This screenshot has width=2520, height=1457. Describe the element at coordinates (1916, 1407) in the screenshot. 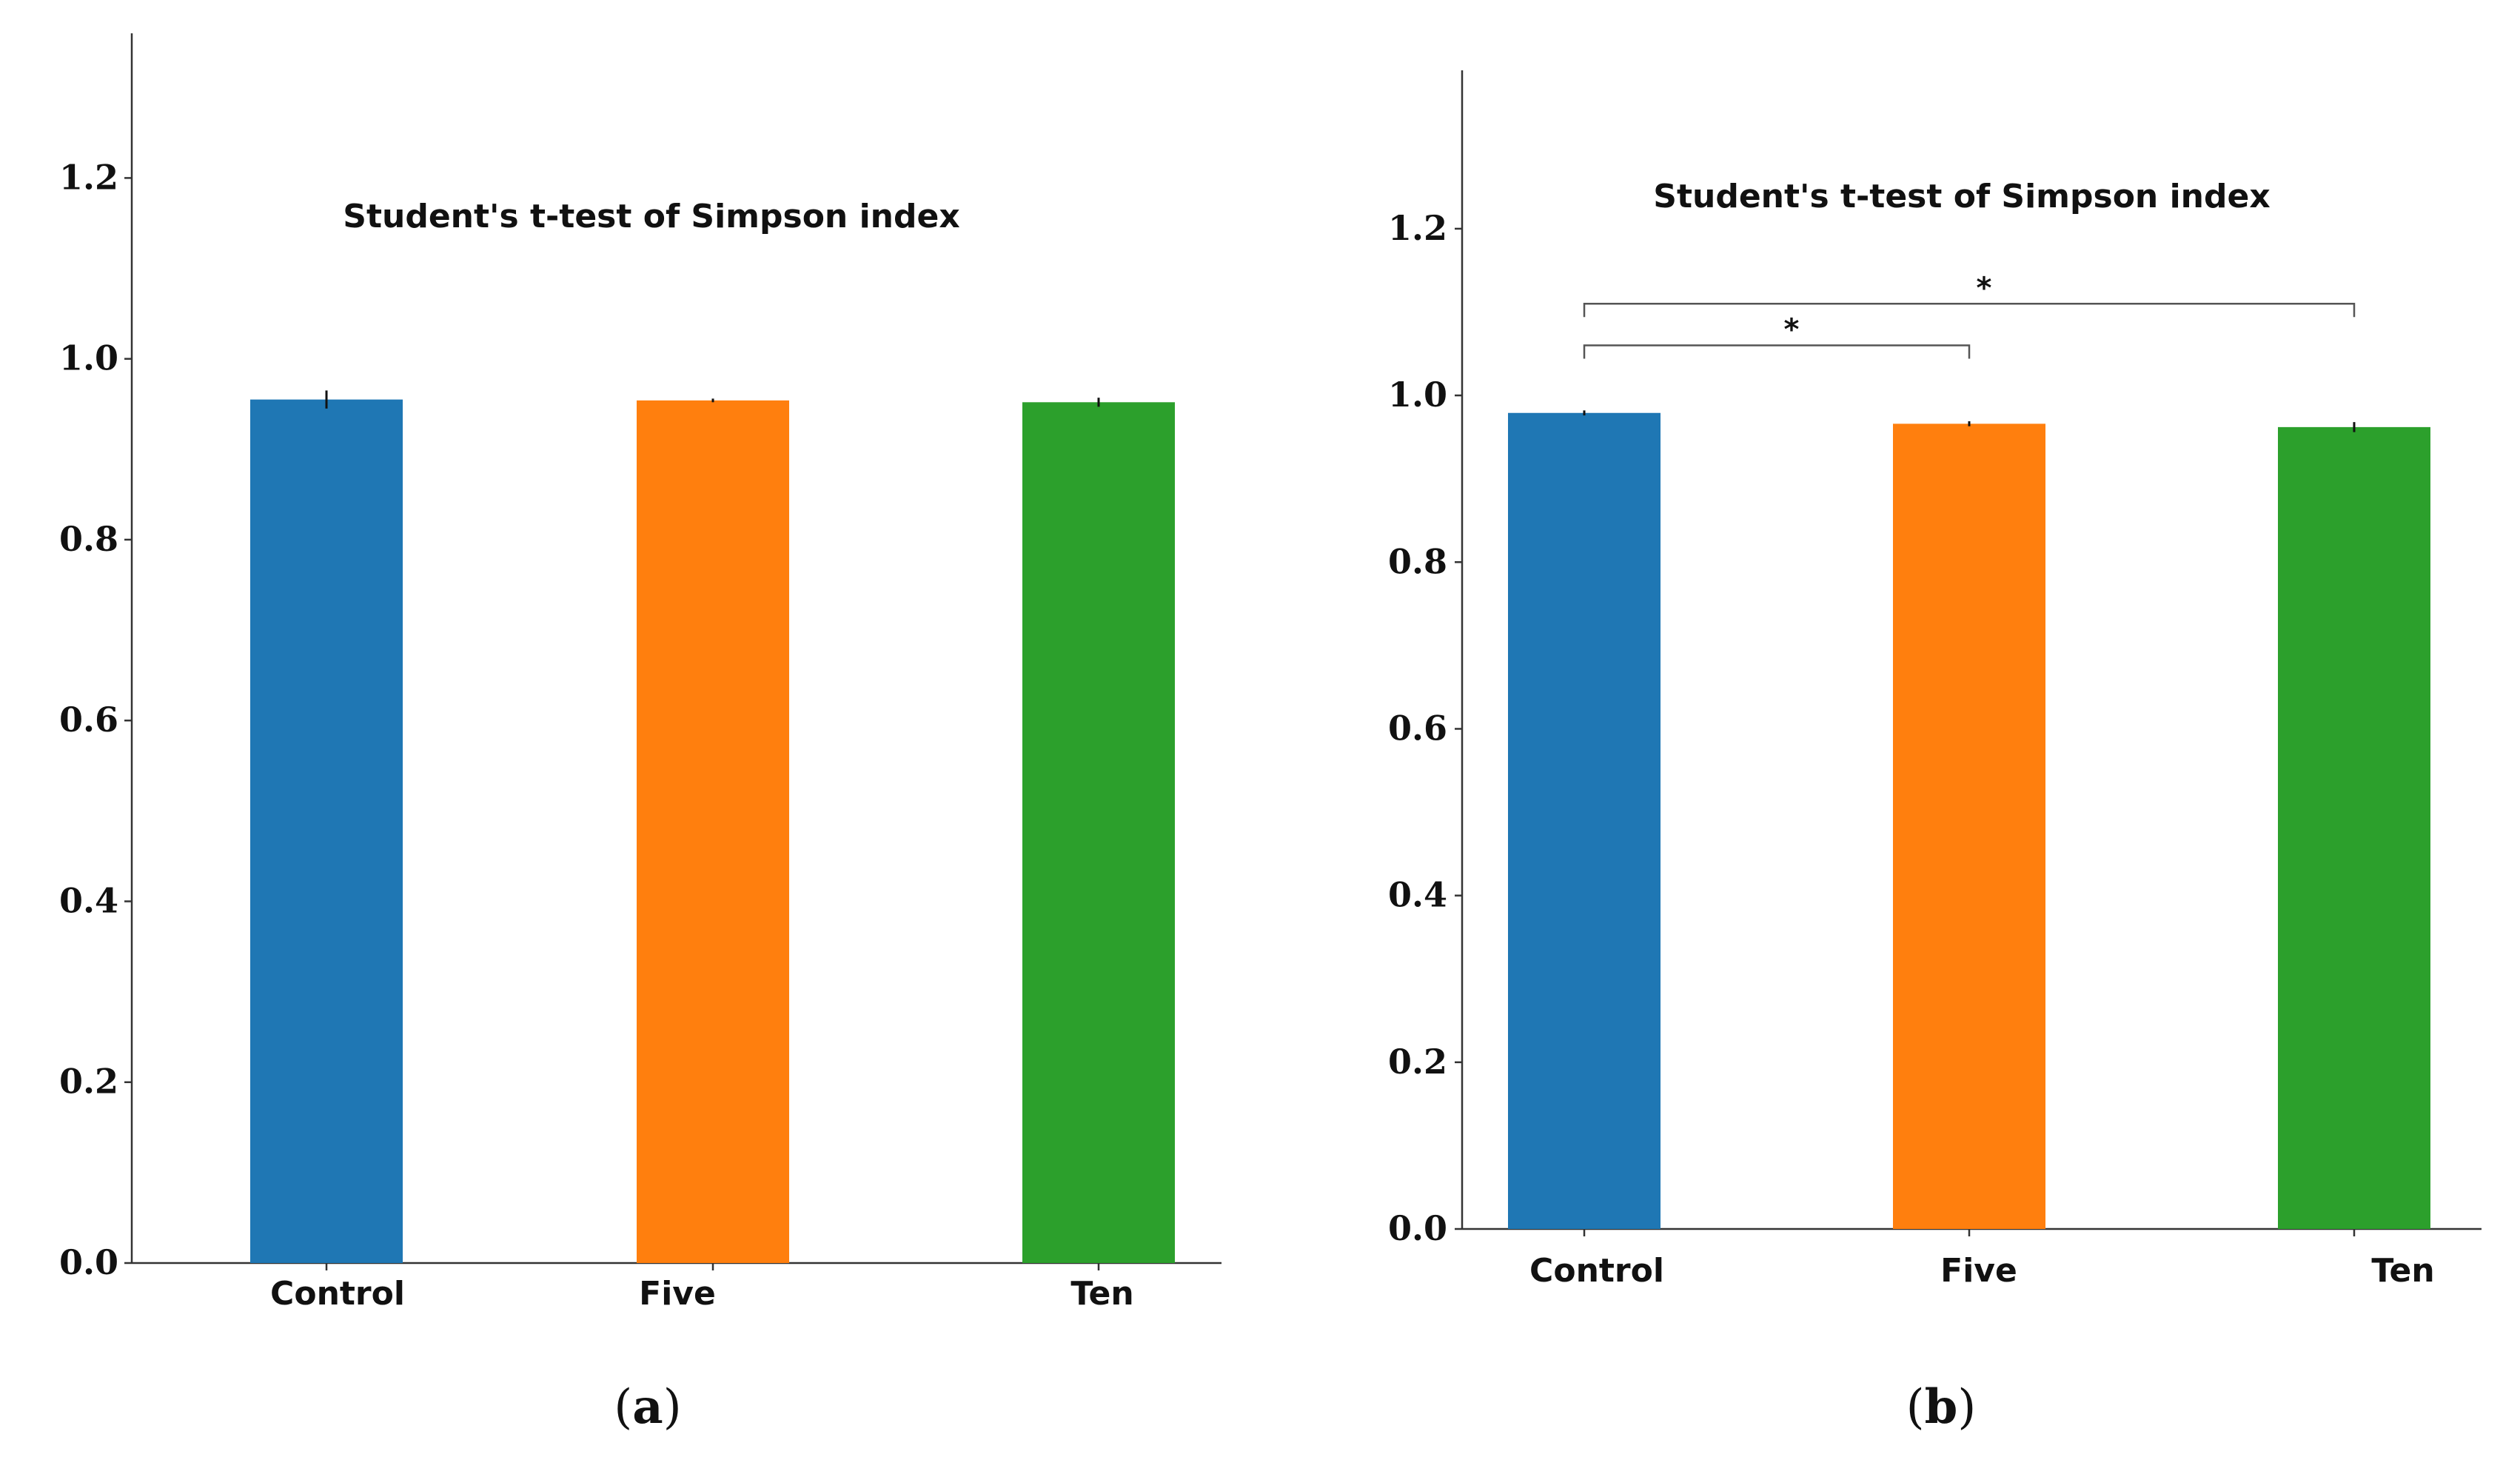

I see `panel-label-b-open: (` at that location.